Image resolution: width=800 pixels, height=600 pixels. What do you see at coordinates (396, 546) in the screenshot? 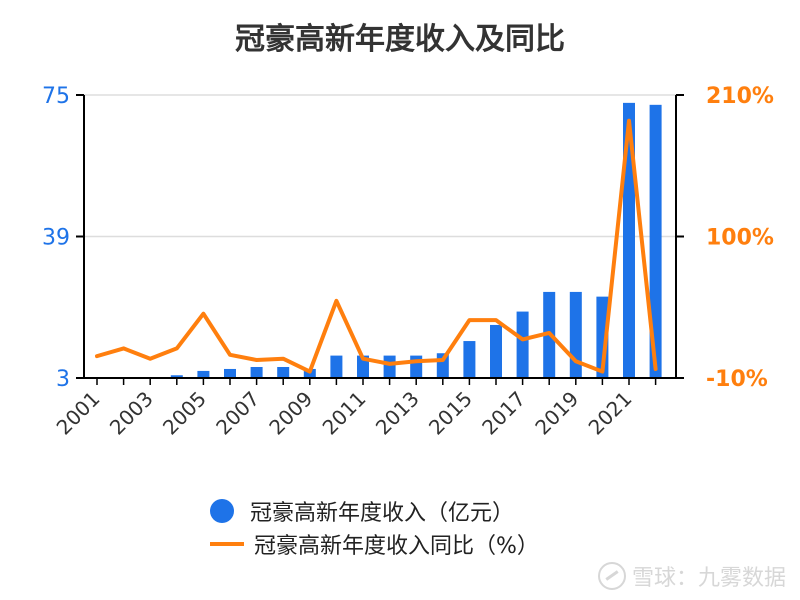
I see `legend-label-yoy: 冠豪高新年度收入同比（%）` at bounding box center [396, 546].